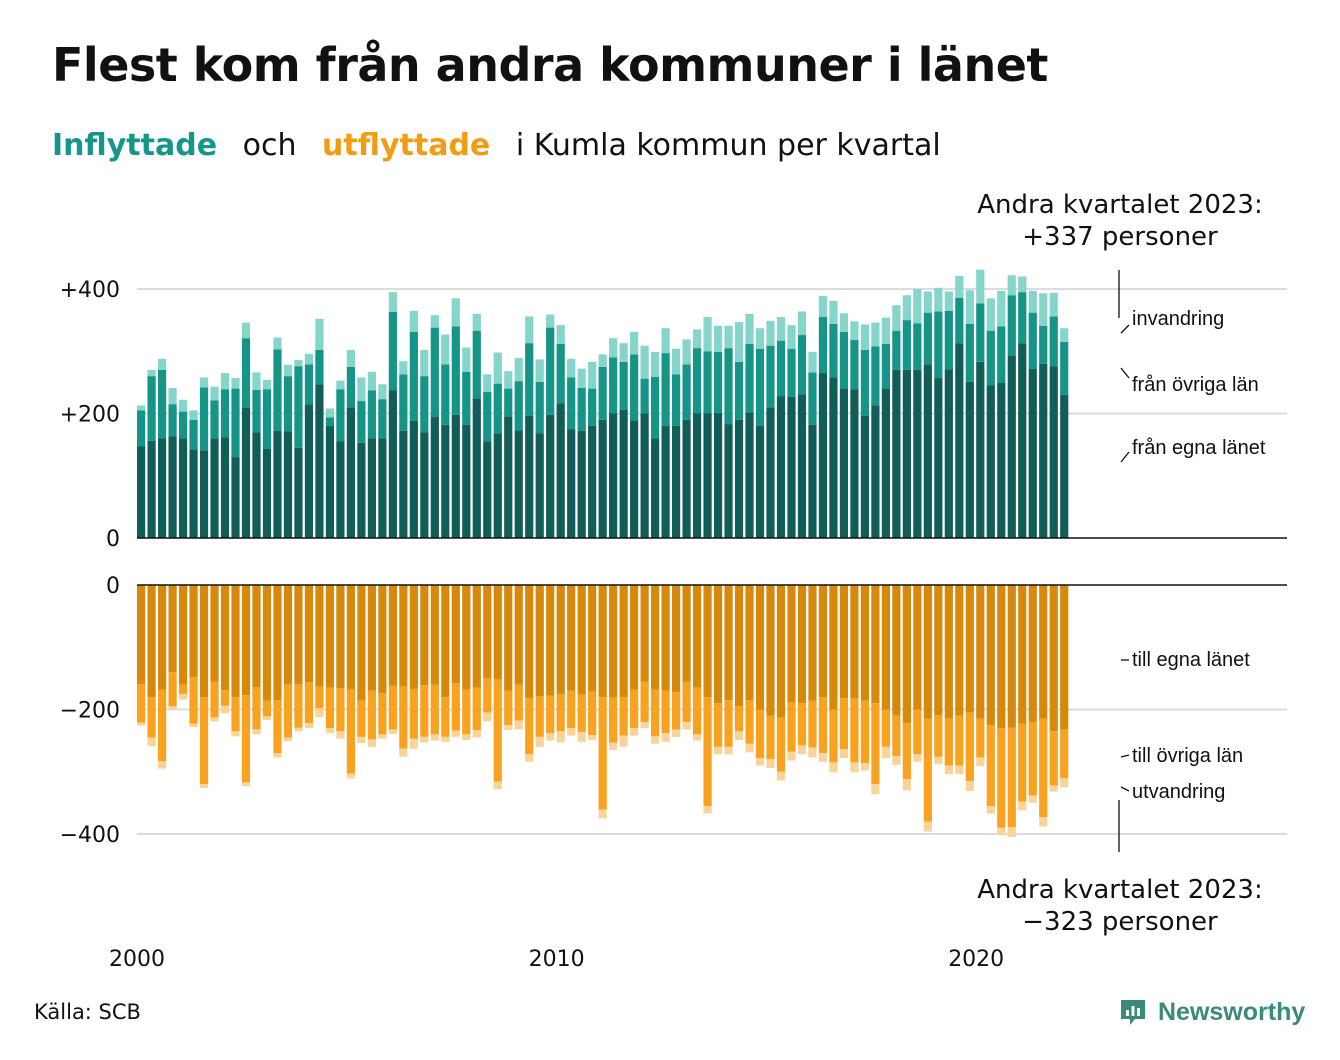 This screenshot has height=1060, width=1340. Describe the element at coordinates (424, 739) in the screenshot. I see `bar-out-s2-q27` at that location.